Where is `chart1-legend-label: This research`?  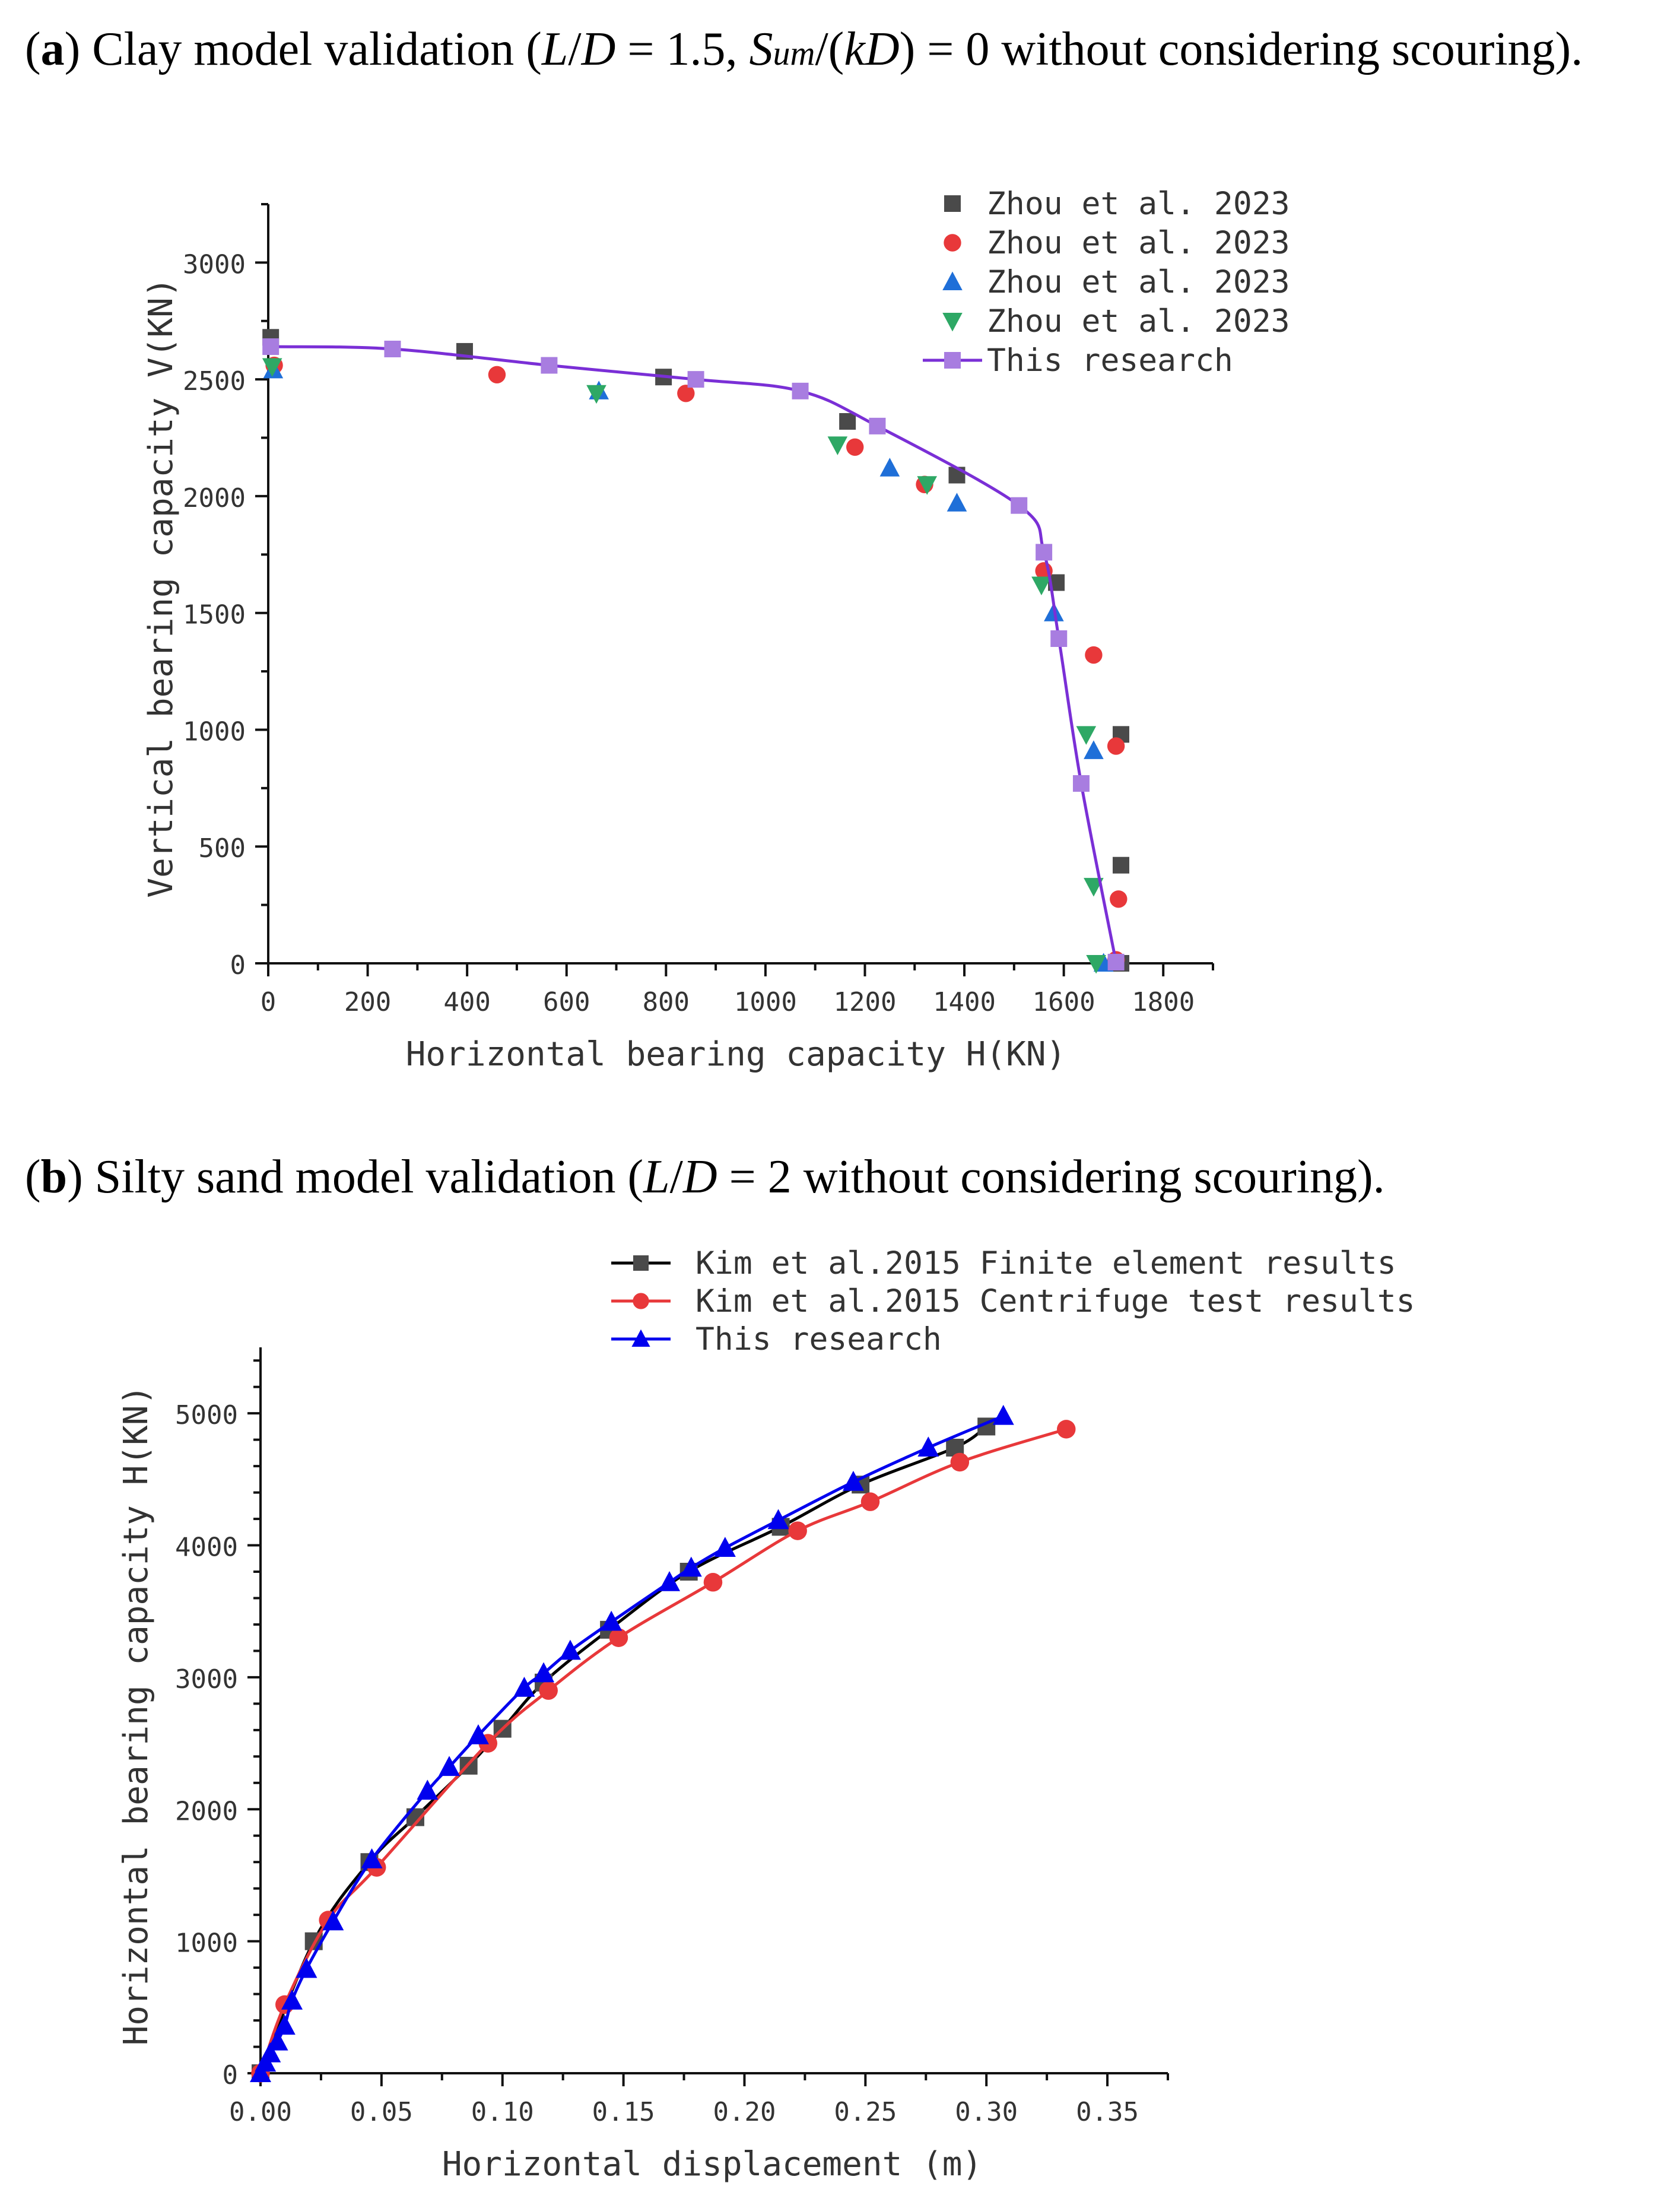 chart1-legend-label: This research is located at coordinates (818, 1339).